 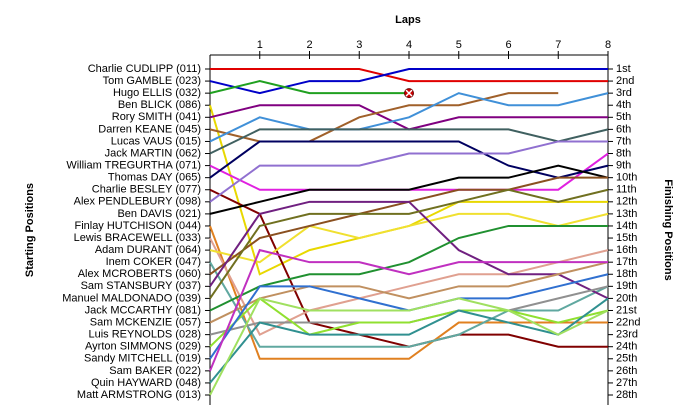 I want to click on y-tick-label: Sam STANSBURY (037), so click(x=141, y=286).